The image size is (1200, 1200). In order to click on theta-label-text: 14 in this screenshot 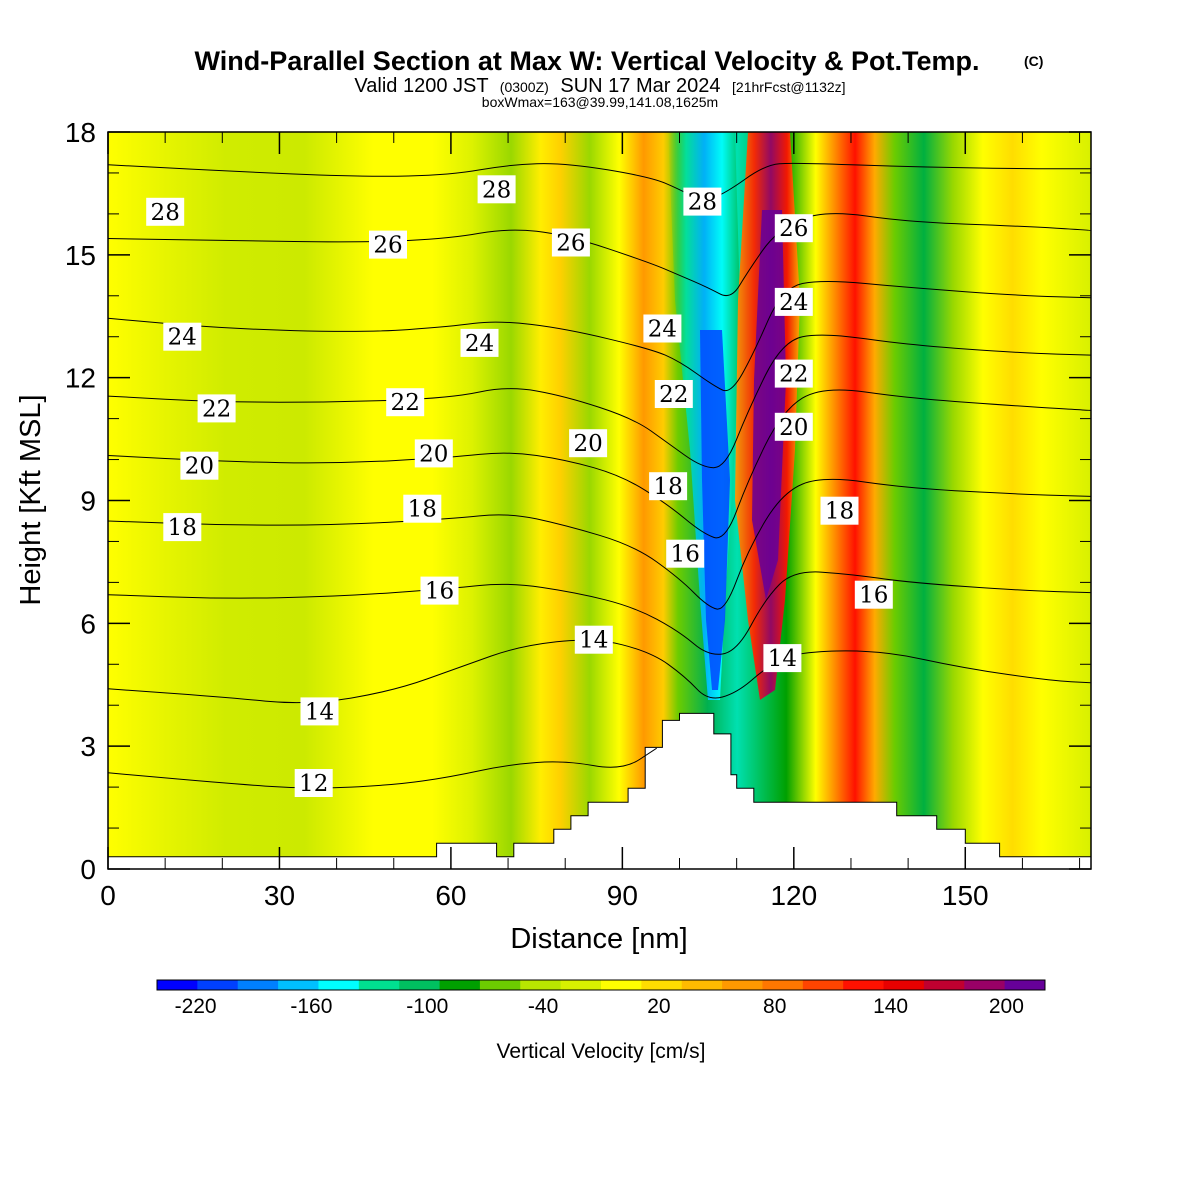, I will do `click(319, 712)`.